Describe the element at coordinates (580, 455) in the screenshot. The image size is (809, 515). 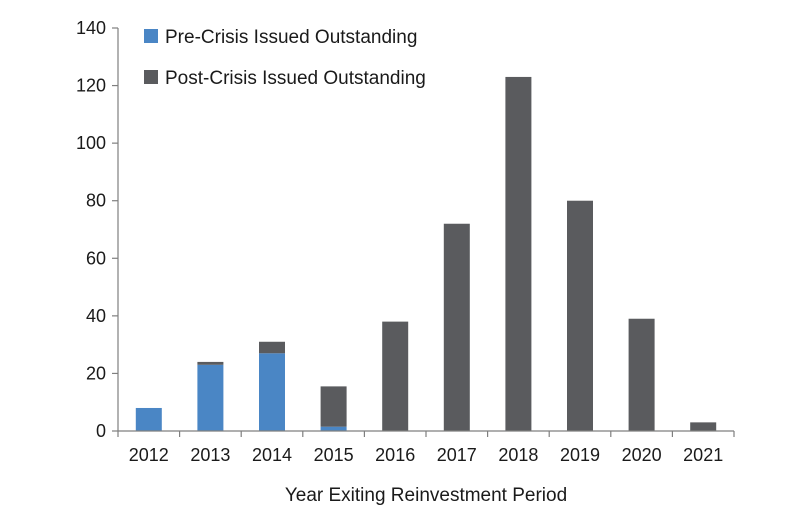
I see `x-tick-label: 2019` at that location.